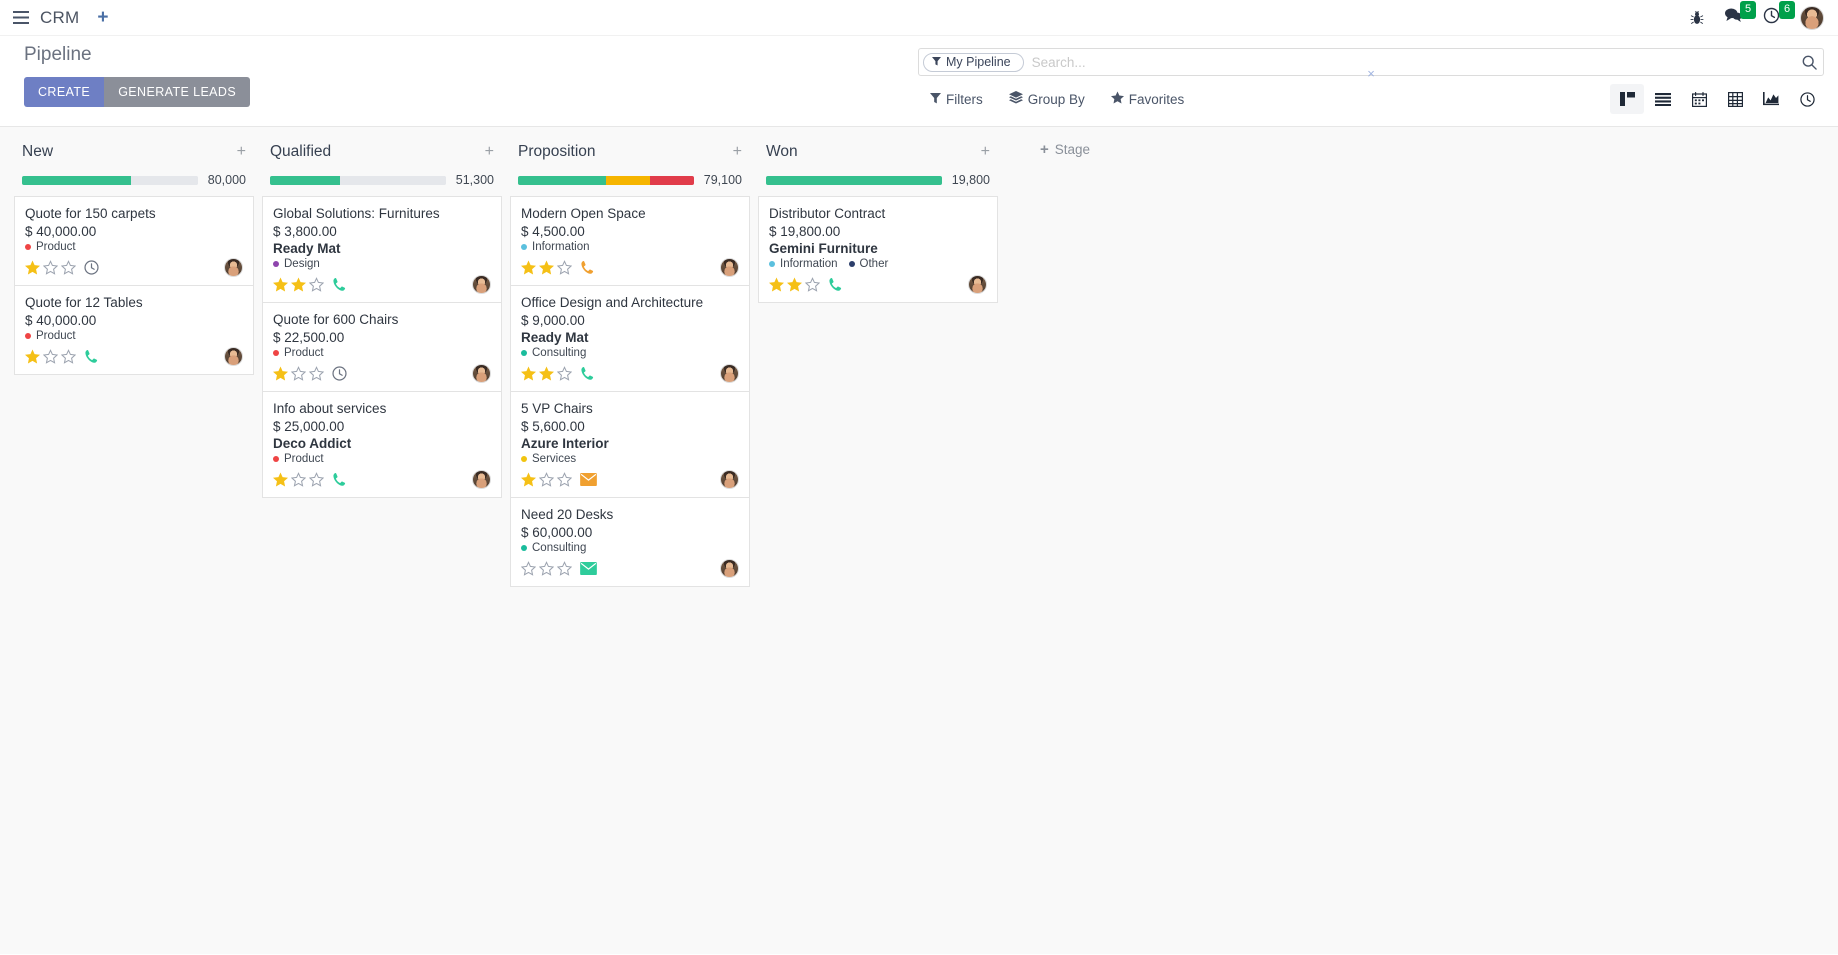 Image resolution: width=1838 pixels, height=955 pixels. What do you see at coordinates (1812, 17) in the screenshot?
I see `user-avatar` at bounding box center [1812, 17].